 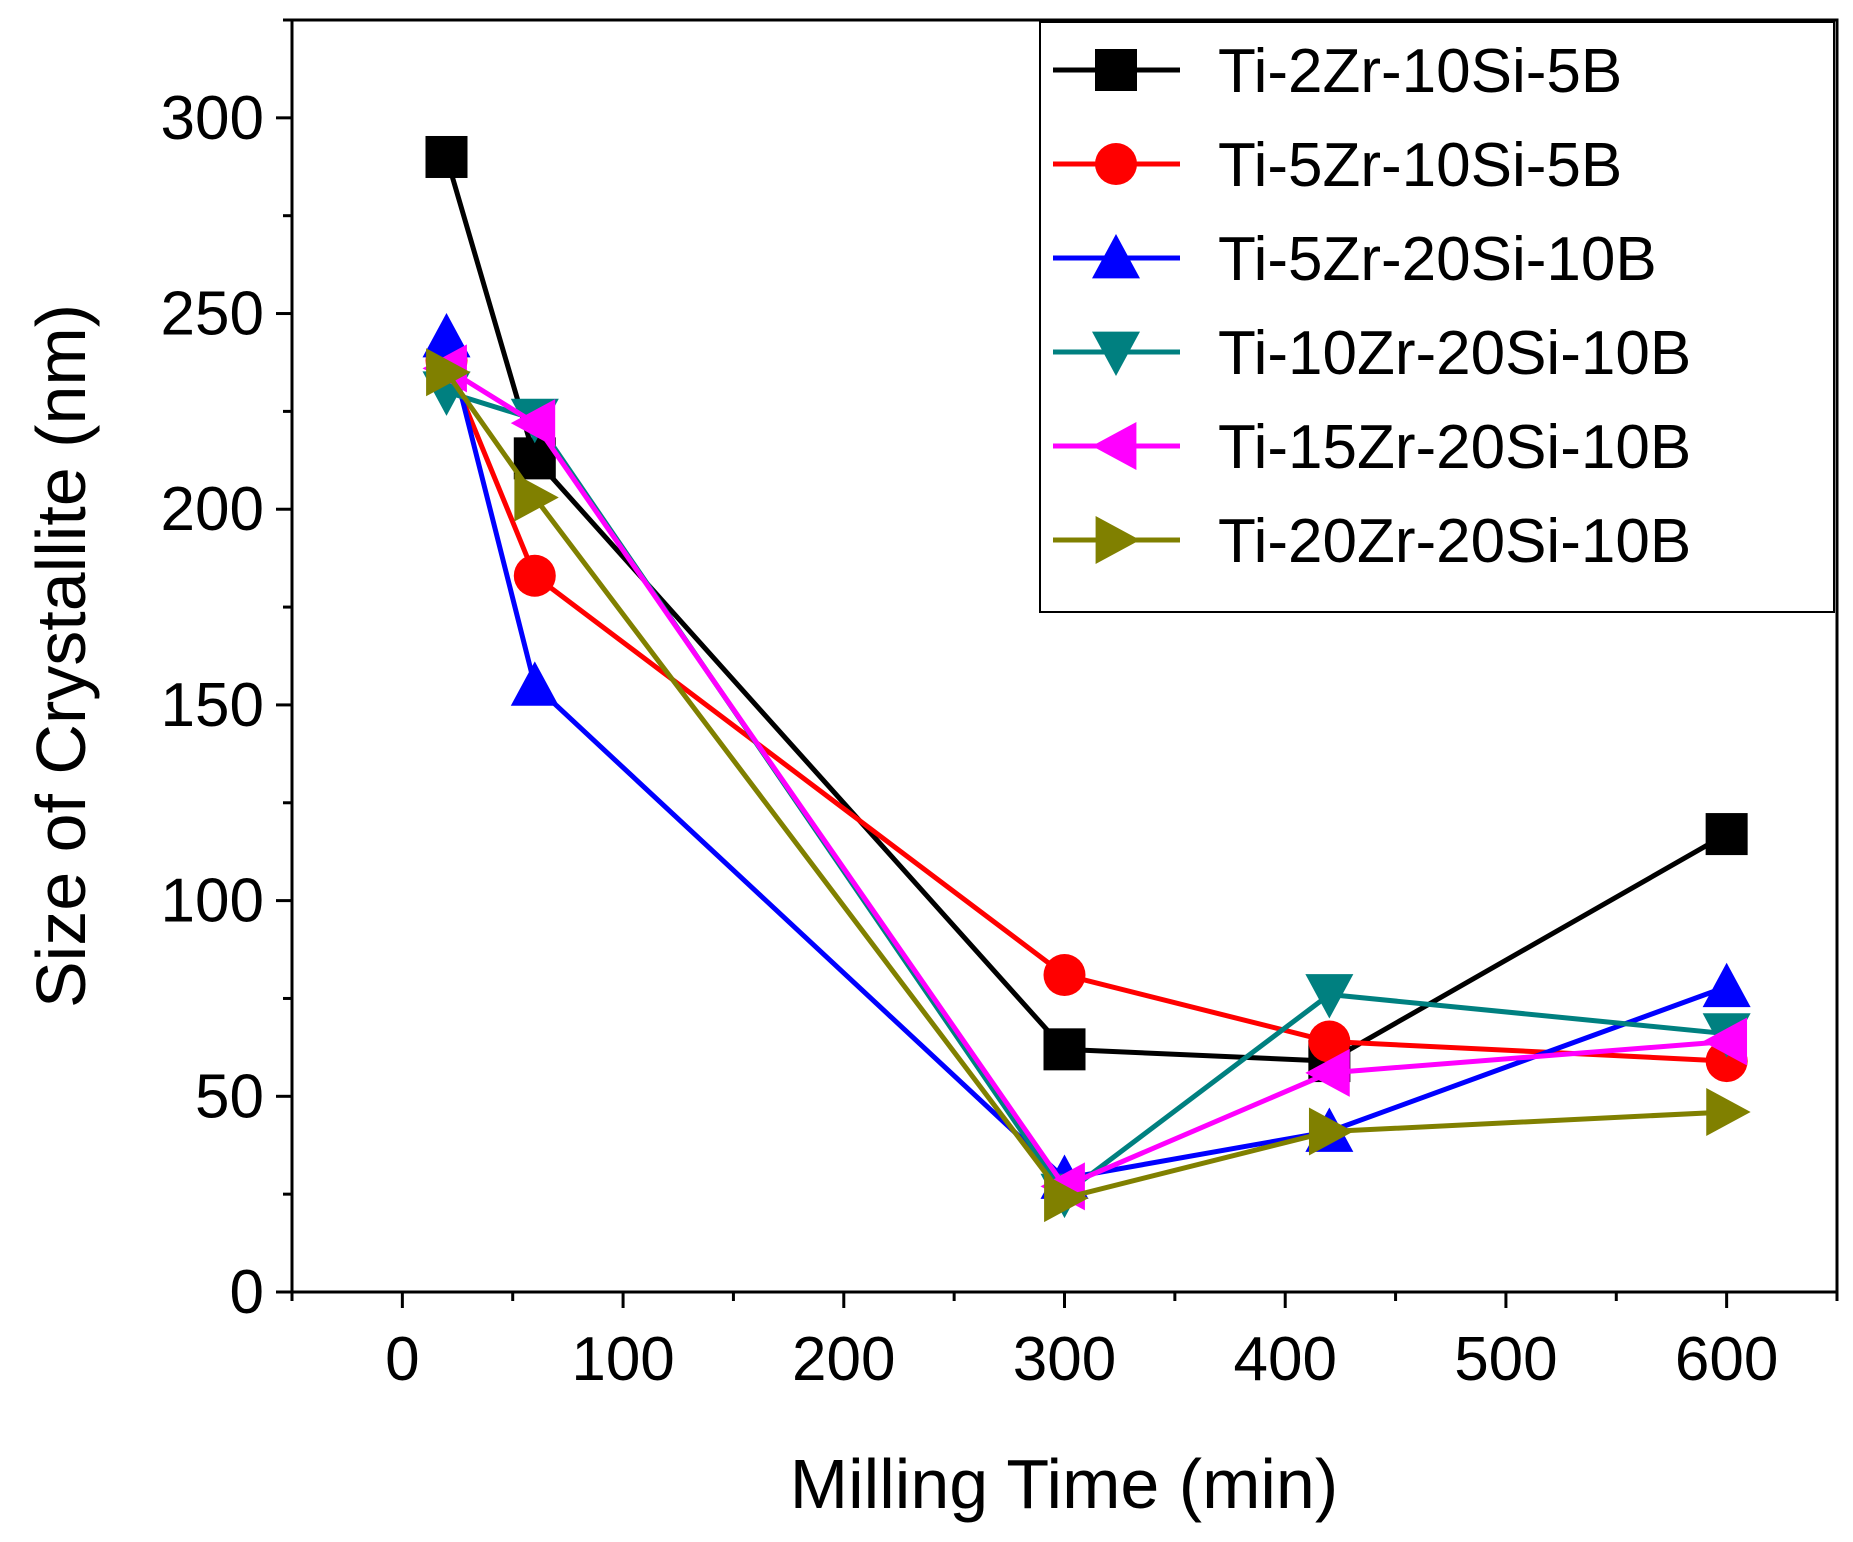 What do you see at coordinates (212, 705) in the screenshot?
I see `y-tick-label: 150` at bounding box center [212, 705].